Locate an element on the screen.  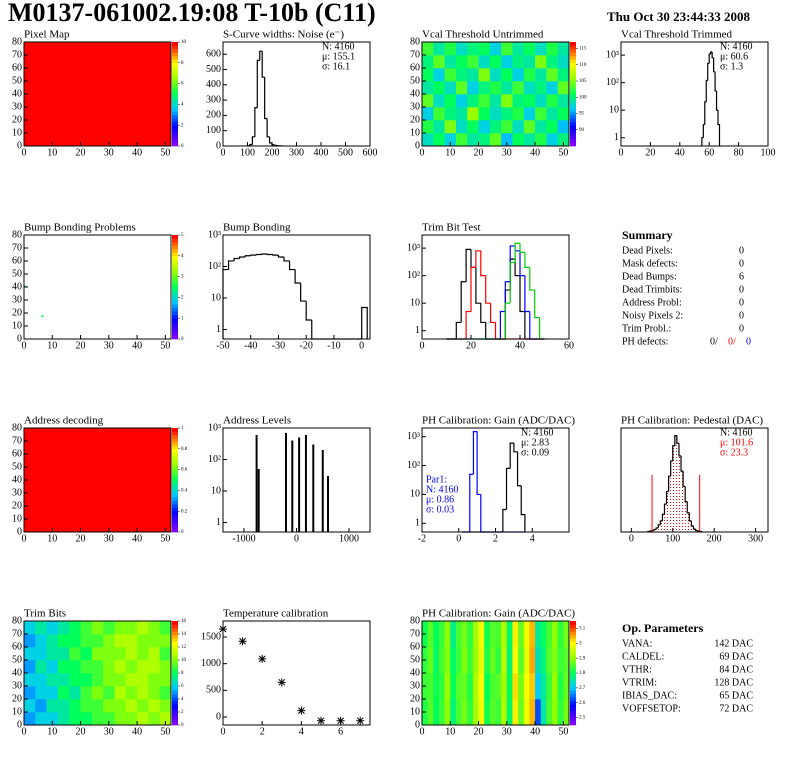
y-tick-label: 40 is located at coordinates (415, 93).